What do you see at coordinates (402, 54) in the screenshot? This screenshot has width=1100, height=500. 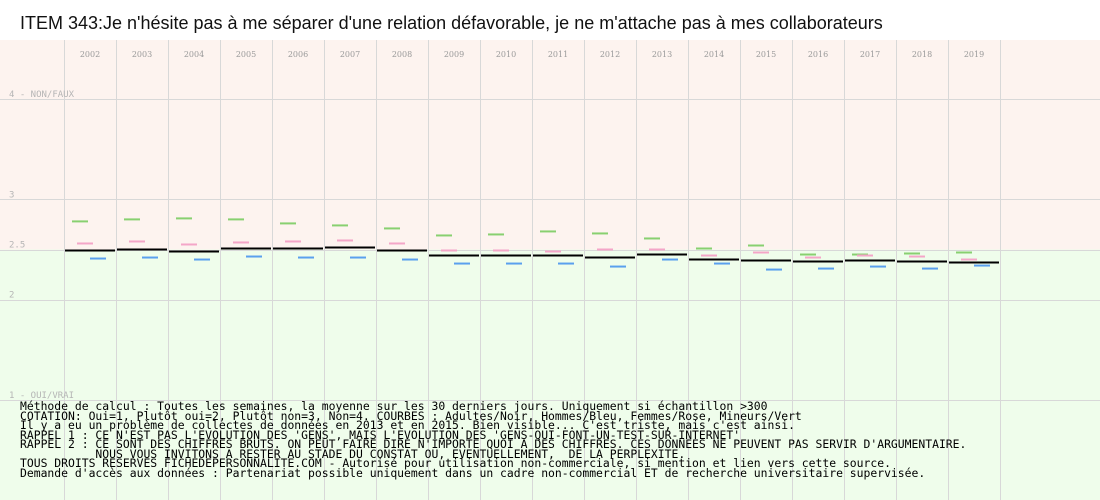 I see `x-tick-label: 2008` at bounding box center [402, 54].